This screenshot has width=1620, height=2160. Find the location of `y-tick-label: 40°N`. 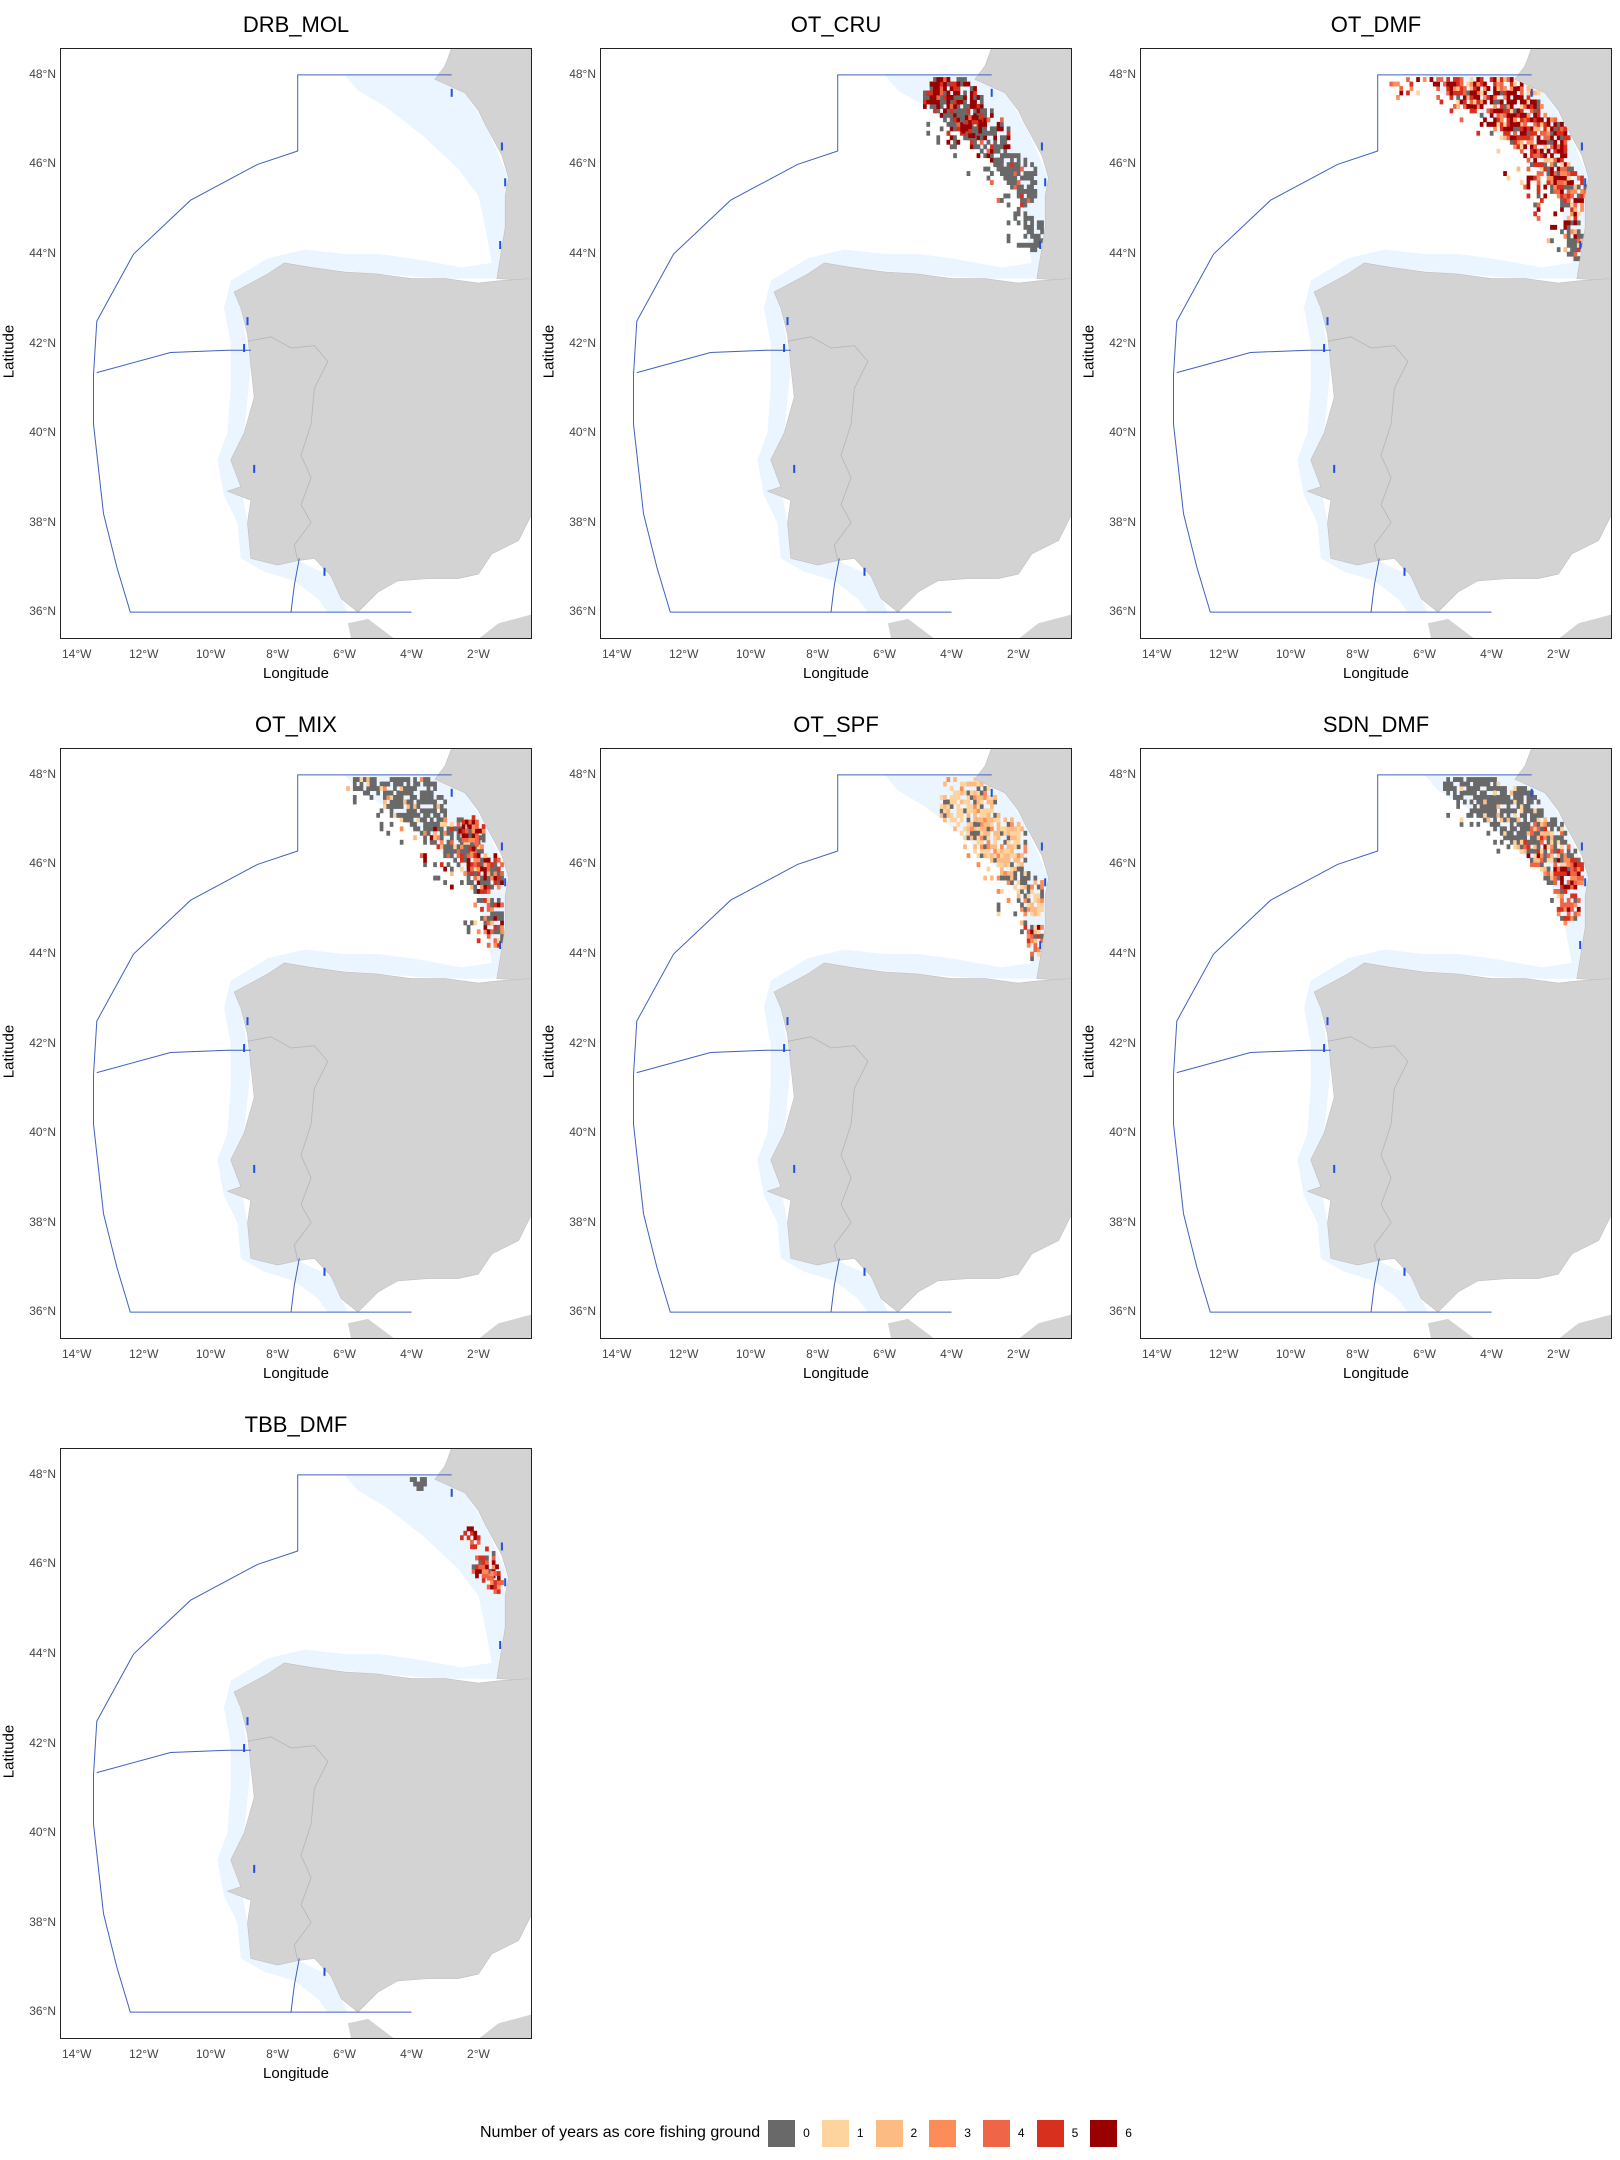

y-tick-label: 40°N is located at coordinates (42, 1132).